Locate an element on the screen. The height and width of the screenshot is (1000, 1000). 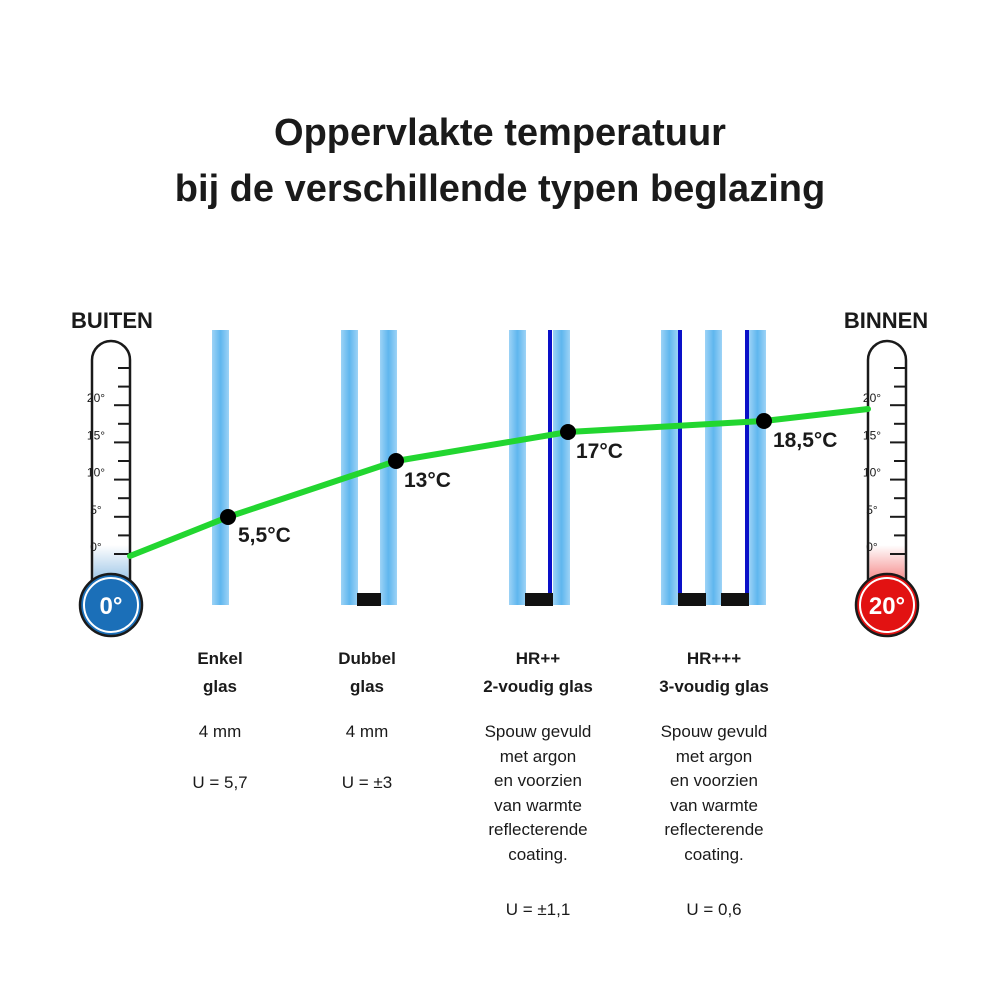
glass-enkel is located at coordinates (220, 467).